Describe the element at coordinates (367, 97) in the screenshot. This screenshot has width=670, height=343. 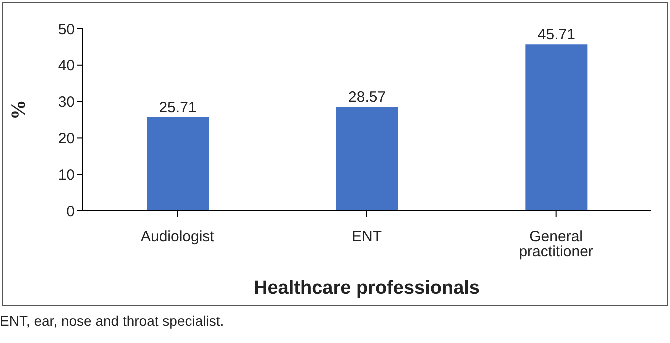
I see `data-label: 28.57` at that location.